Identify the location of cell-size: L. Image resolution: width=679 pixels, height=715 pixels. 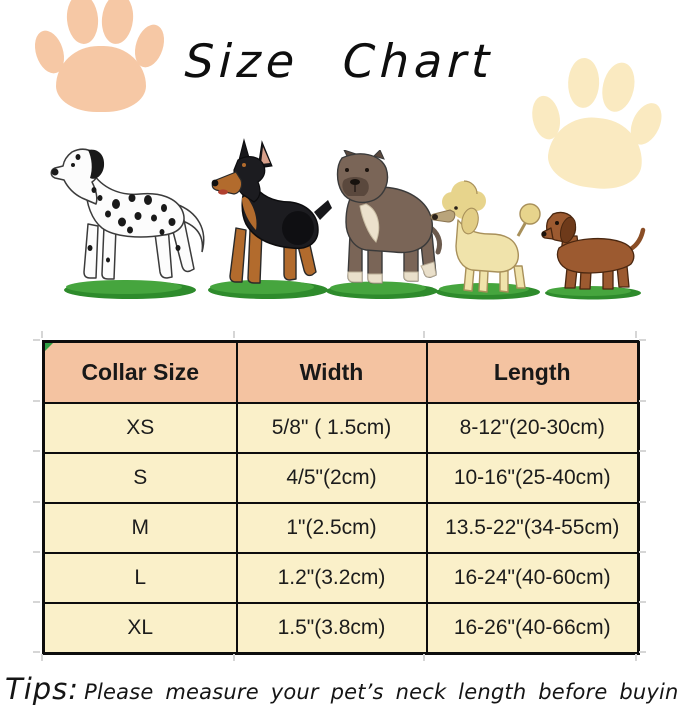
(140, 578).